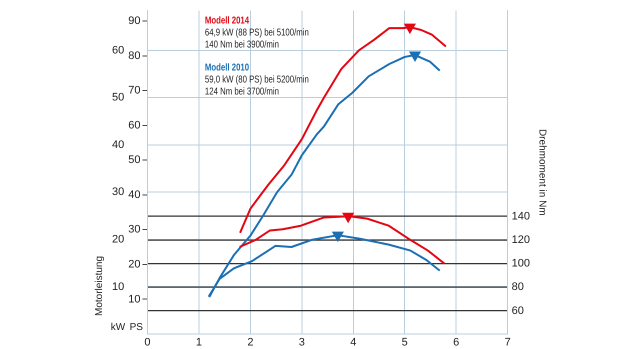  What do you see at coordinates (227, 67) in the screenshot?
I see `text: Modell 2010` at bounding box center [227, 67].